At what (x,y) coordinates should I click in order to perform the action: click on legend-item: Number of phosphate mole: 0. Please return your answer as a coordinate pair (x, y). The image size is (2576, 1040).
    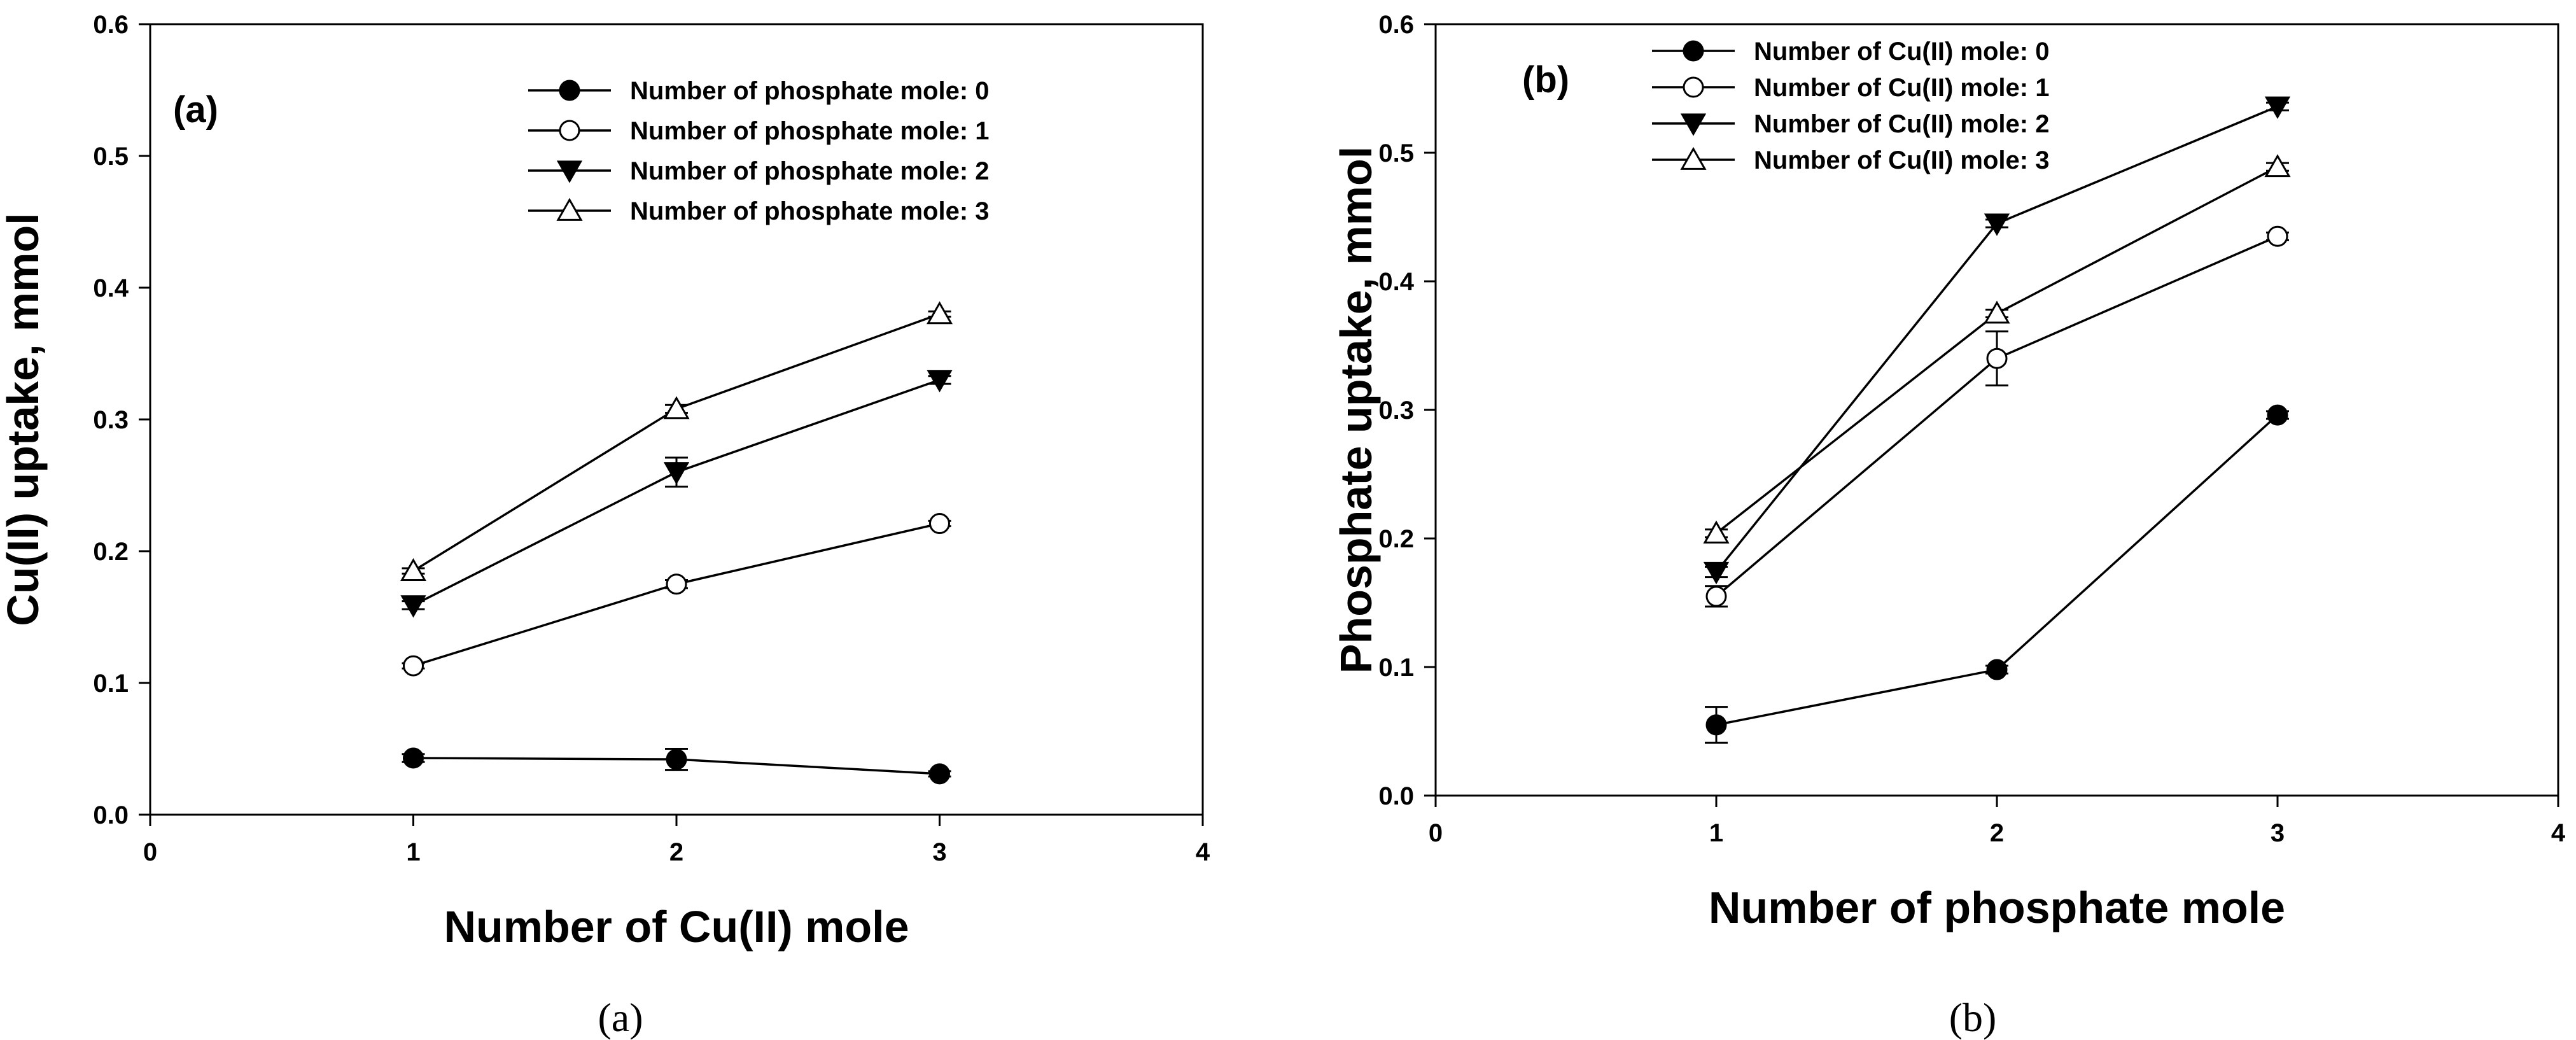
    Looking at the image, I should click on (759, 91).